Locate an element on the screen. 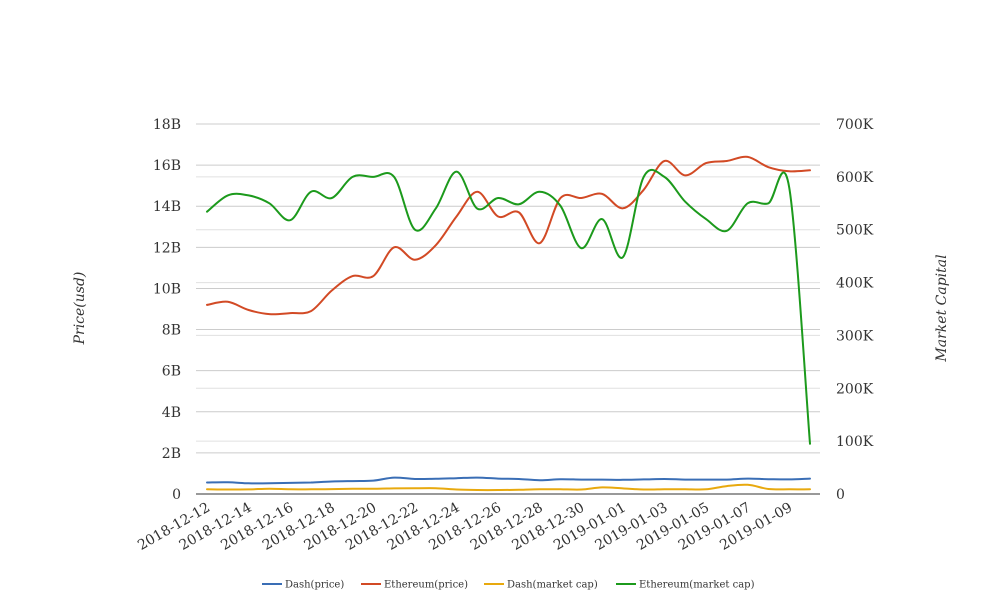 The height and width of the screenshot is (616, 1008). left-tick-label: 16B is located at coordinates (167, 166).